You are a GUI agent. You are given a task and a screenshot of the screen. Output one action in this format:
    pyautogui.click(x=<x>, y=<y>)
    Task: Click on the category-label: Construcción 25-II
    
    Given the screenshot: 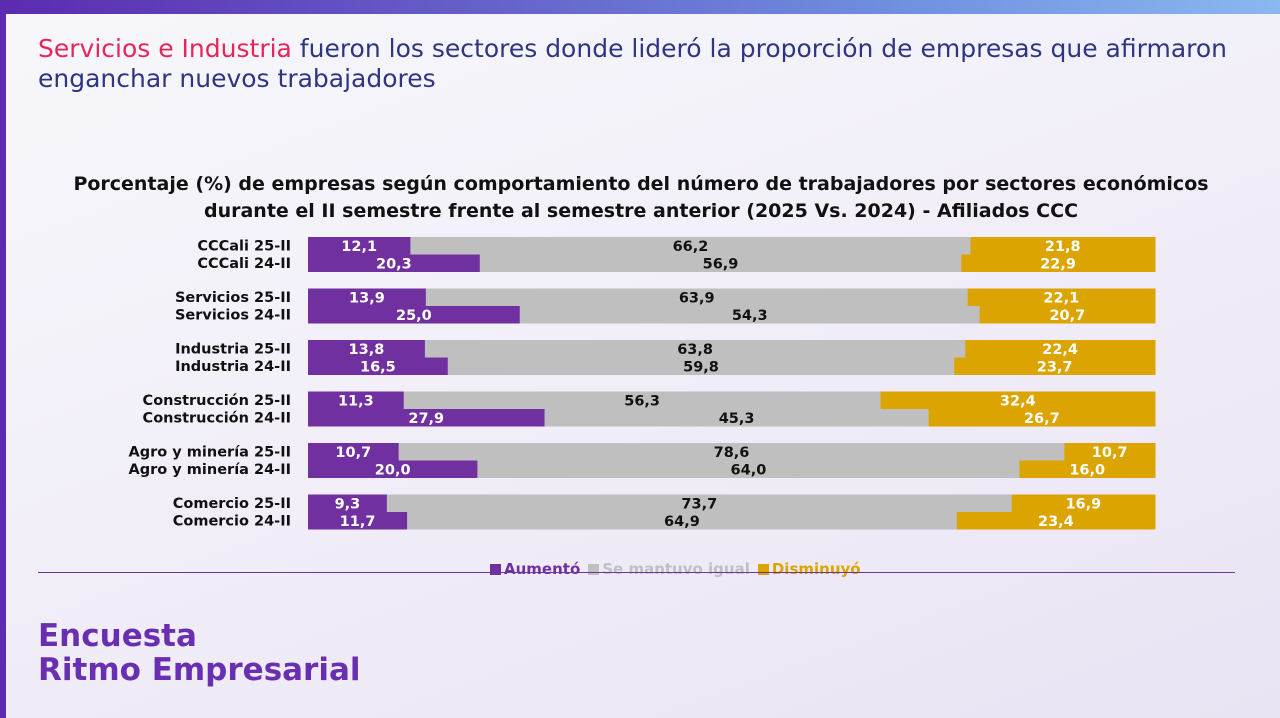 What is the action you would take?
    pyautogui.click(x=217, y=401)
    